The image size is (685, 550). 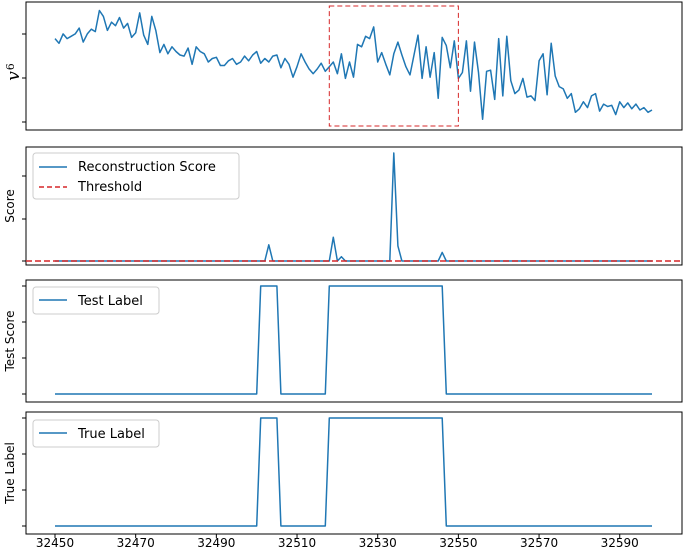 I want to click on legend-threshold-label: Threshold, so click(x=109, y=187).